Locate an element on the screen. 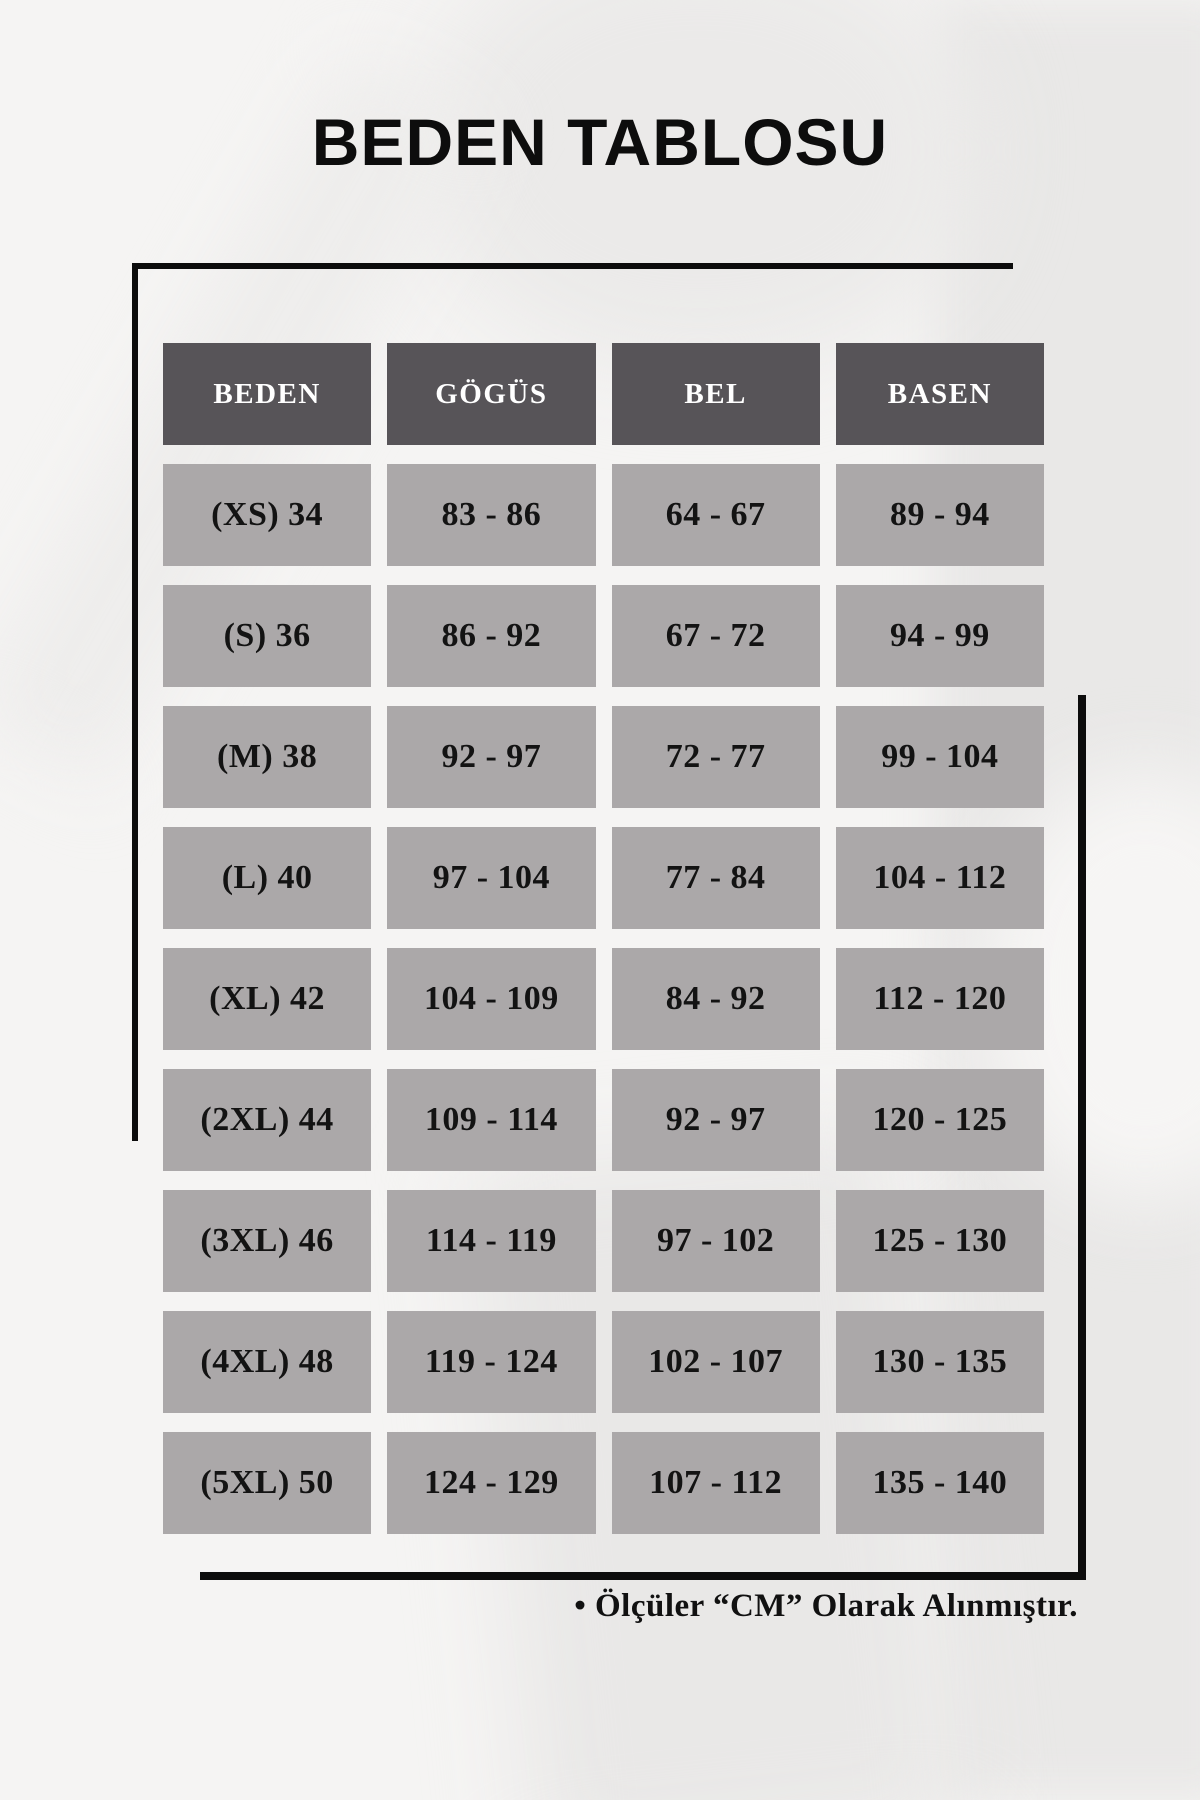  table-cell: 94 - 99 is located at coordinates (939, 636).